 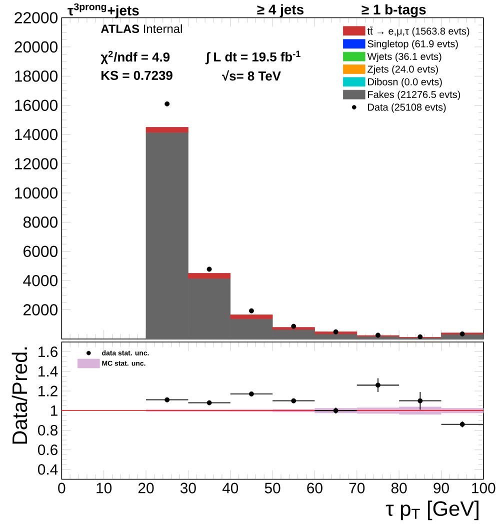 What do you see at coordinates (252, 57) in the screenshot?
I see `annotation: ∫ L dt = 19.5 fb$^{-1}$` at bounding box center [252, 57].